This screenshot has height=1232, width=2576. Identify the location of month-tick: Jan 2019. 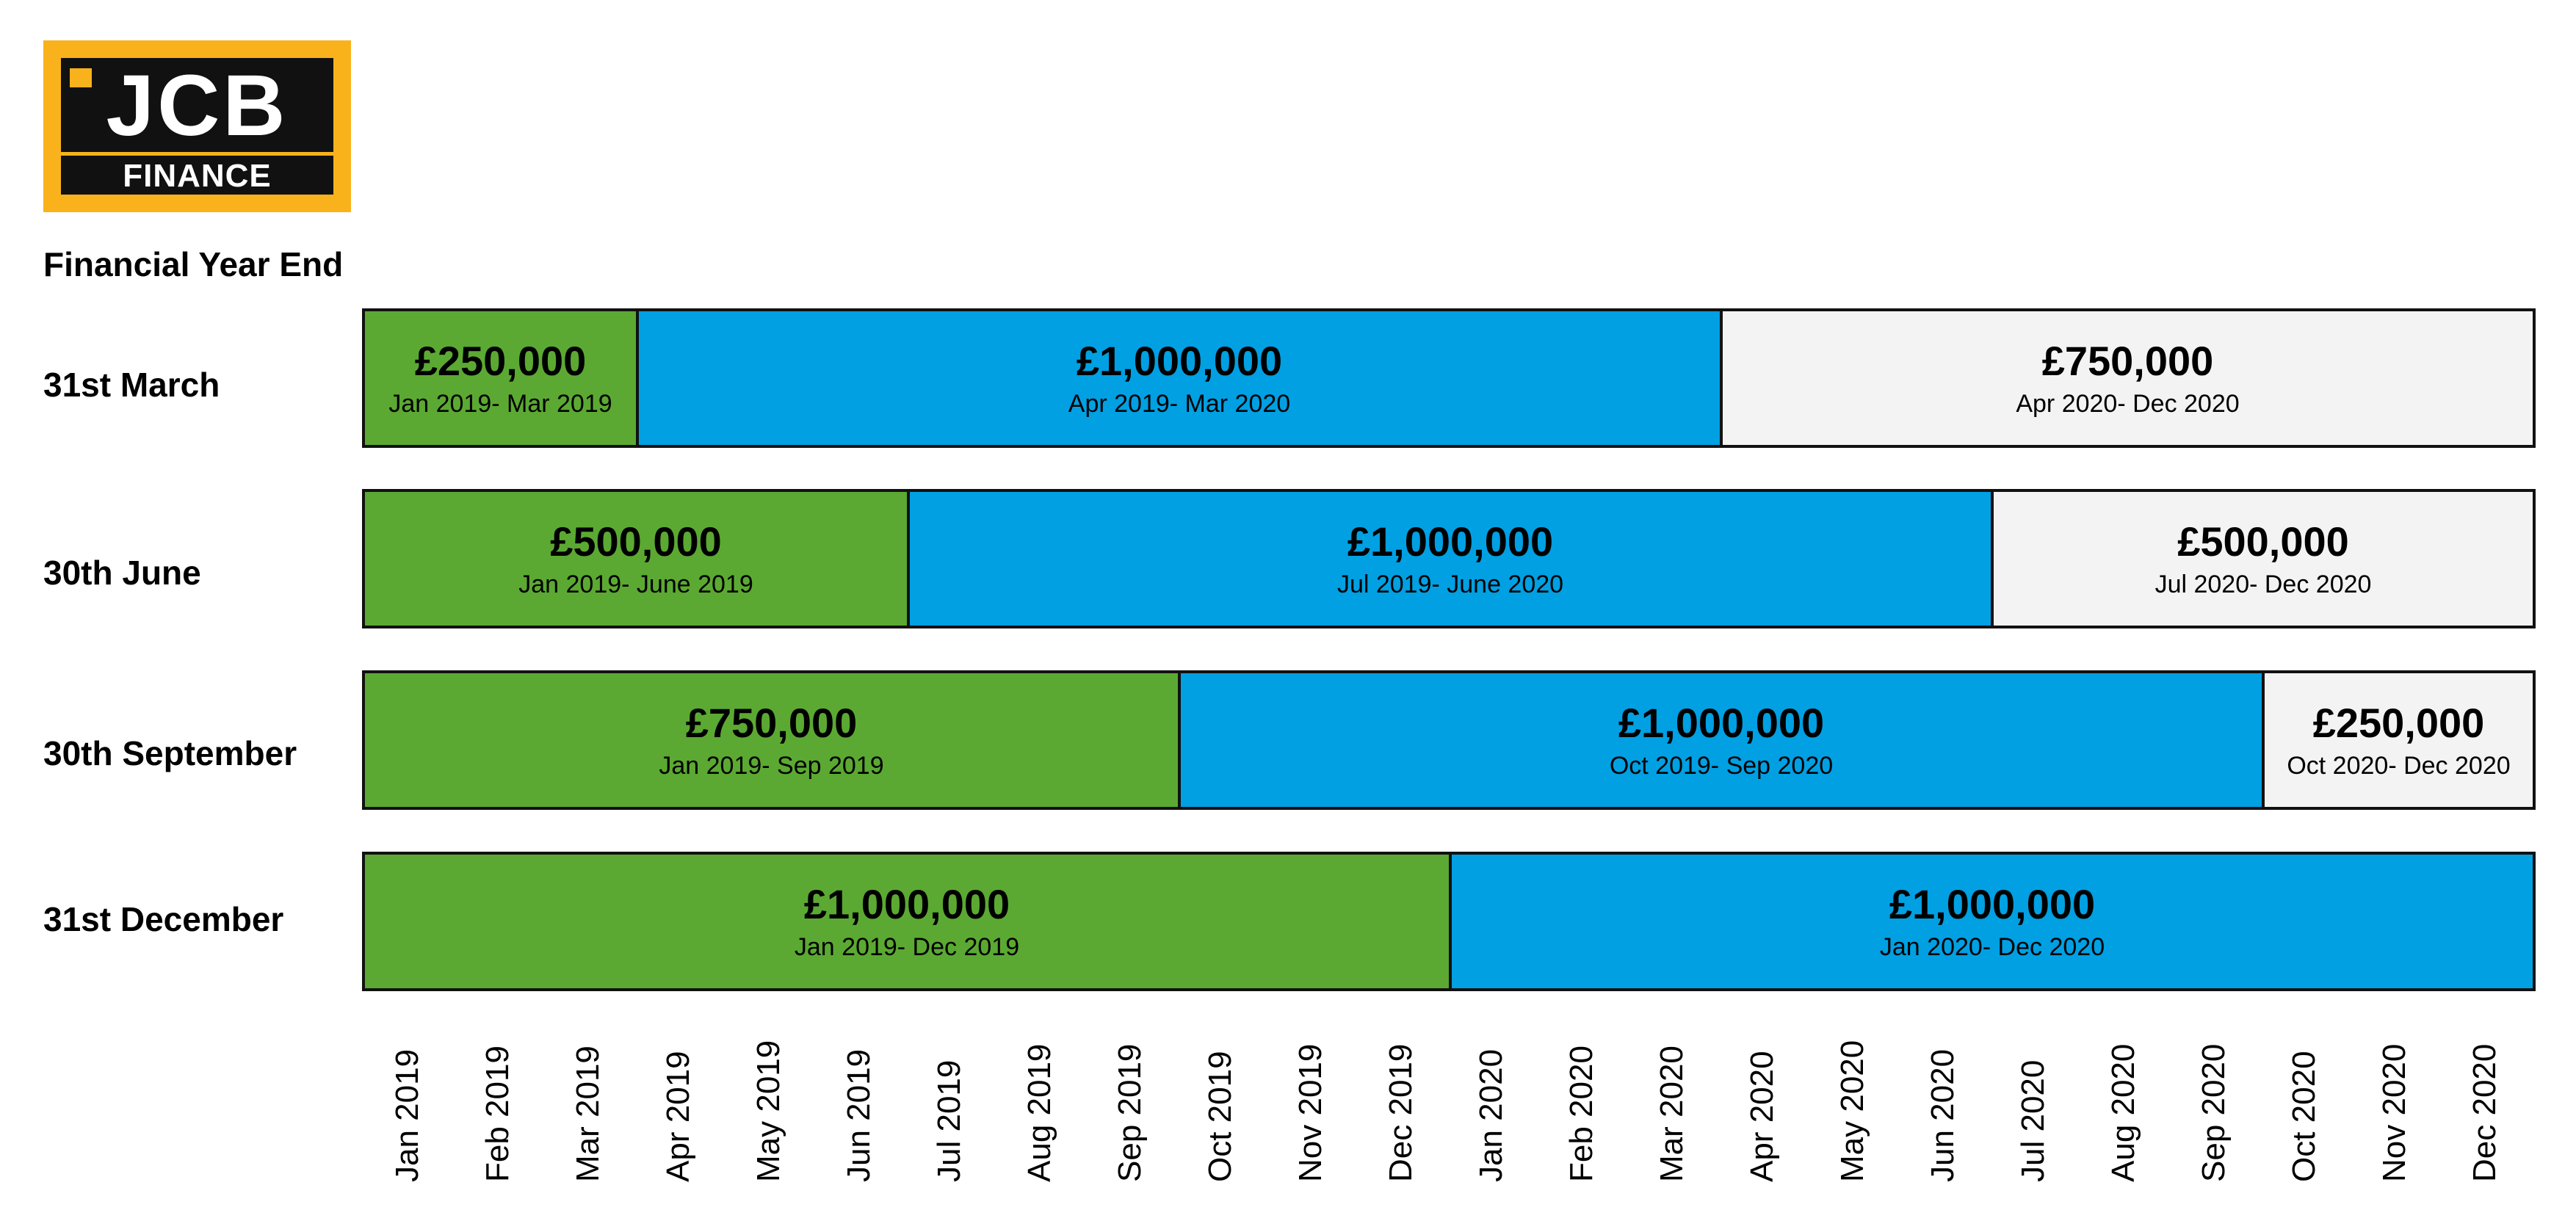
(408, 1097).